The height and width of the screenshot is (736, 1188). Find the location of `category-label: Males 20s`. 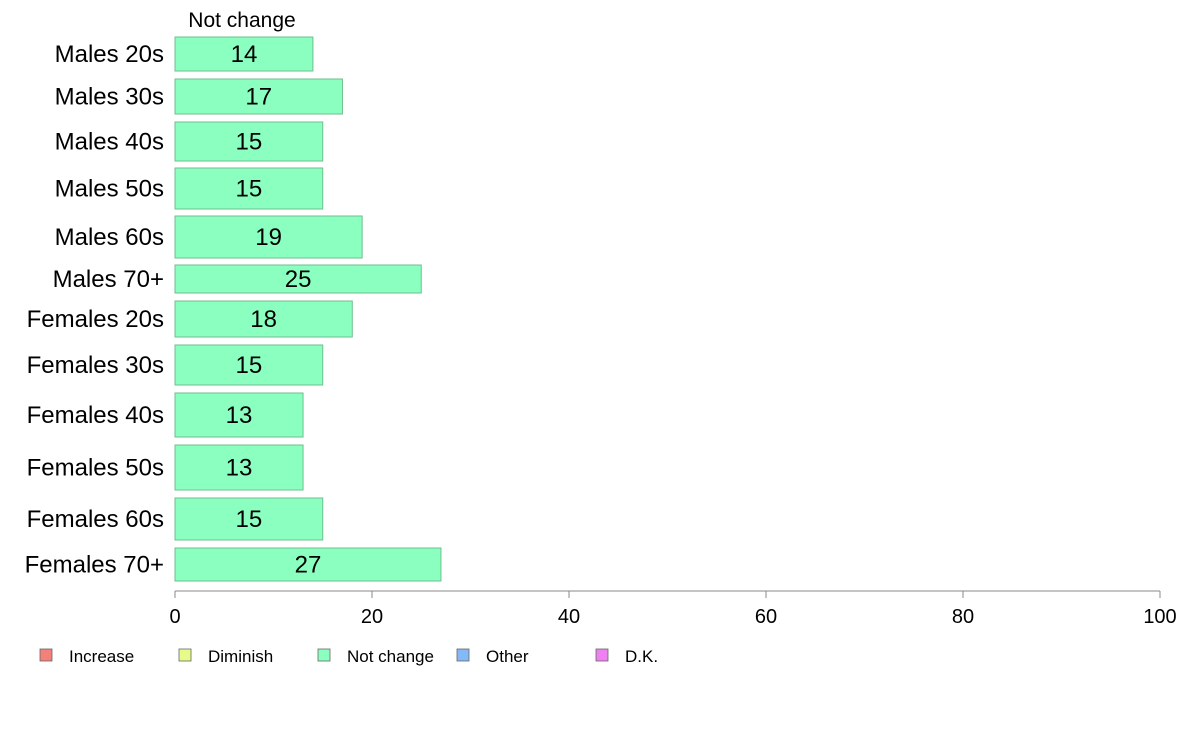

category-label: Males 20s is located at coordinates (109, 54).